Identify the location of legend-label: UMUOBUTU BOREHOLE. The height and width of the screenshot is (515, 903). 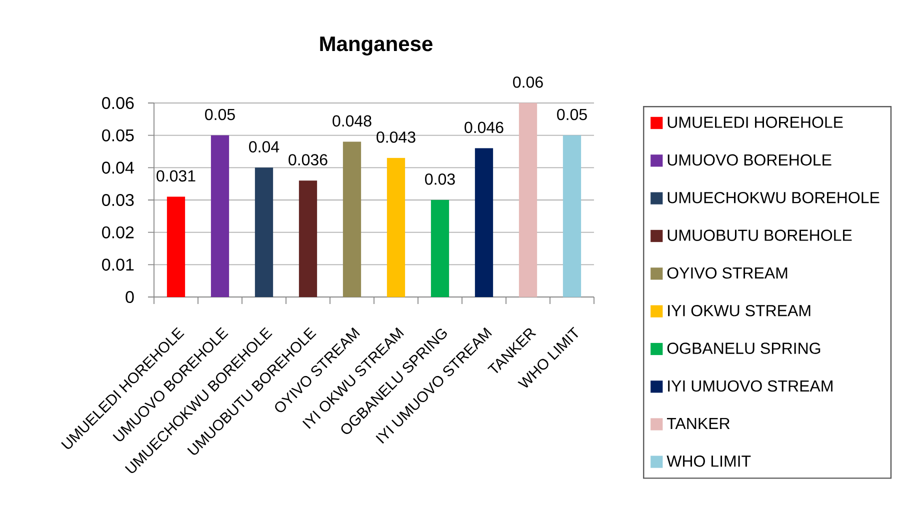
(760, 235).